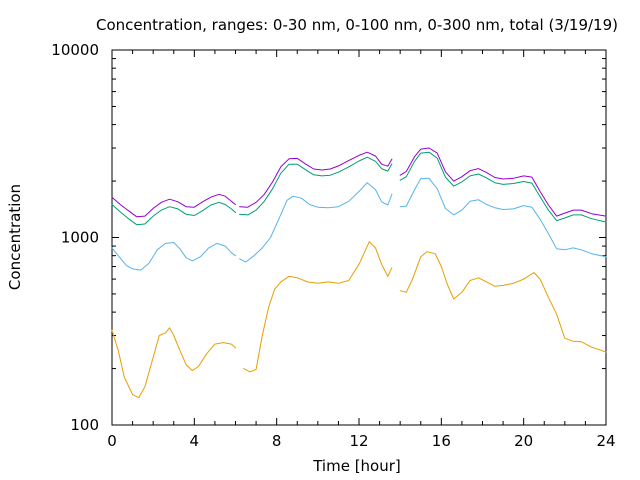 This screenshot has height=480, width=640. Describe the element at coordinates (75, 50) in the screenshot. I see `y-tick-label: 10000` at that location.